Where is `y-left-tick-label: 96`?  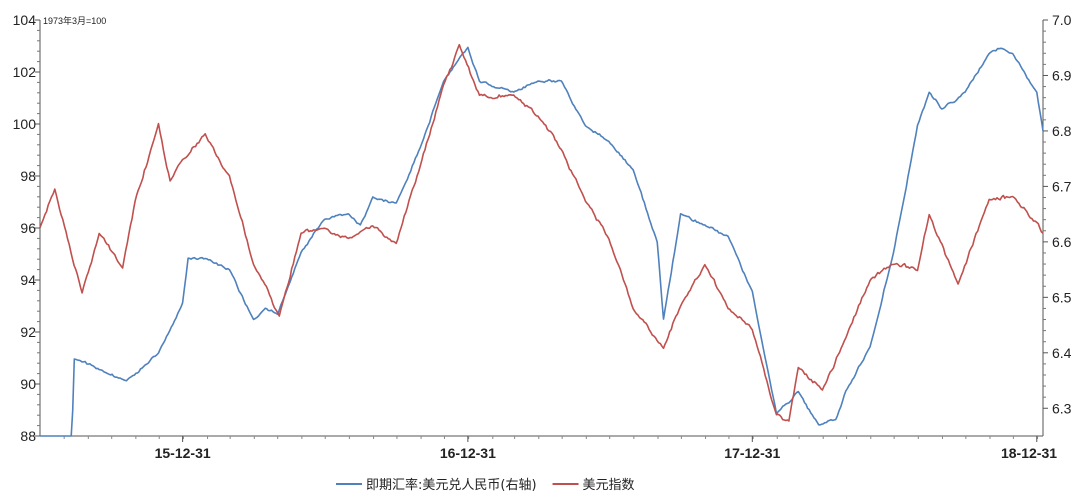
y-left-tick-label: 96 is located at coordinates (28, 228).